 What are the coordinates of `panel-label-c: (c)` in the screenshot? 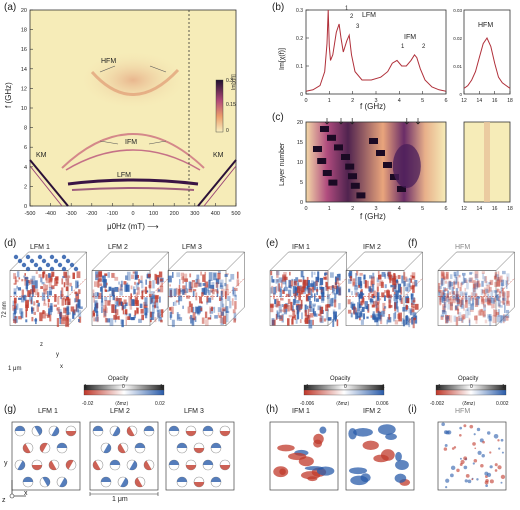 It's located at (278, 117).